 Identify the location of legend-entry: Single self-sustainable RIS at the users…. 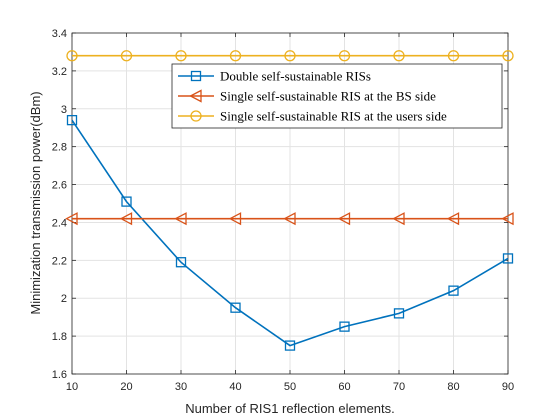
(312, 116).